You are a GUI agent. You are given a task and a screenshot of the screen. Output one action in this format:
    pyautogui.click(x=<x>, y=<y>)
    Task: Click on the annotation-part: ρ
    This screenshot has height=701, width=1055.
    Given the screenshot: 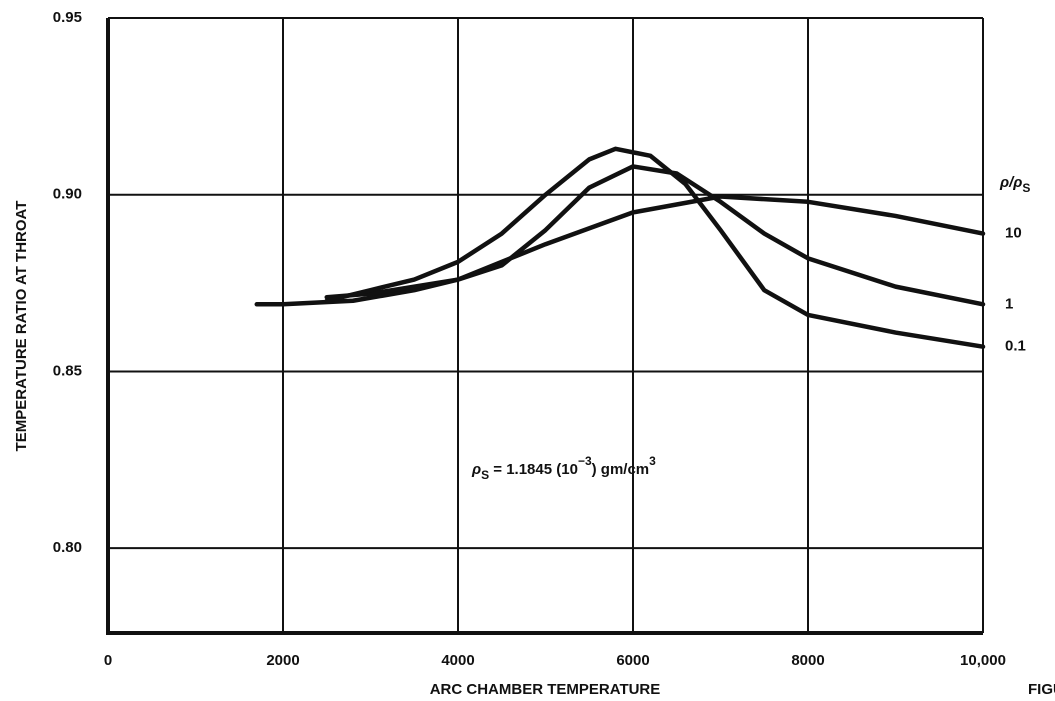 What is the action you would take?
    pyautogui.click(x=476, y=469)
    